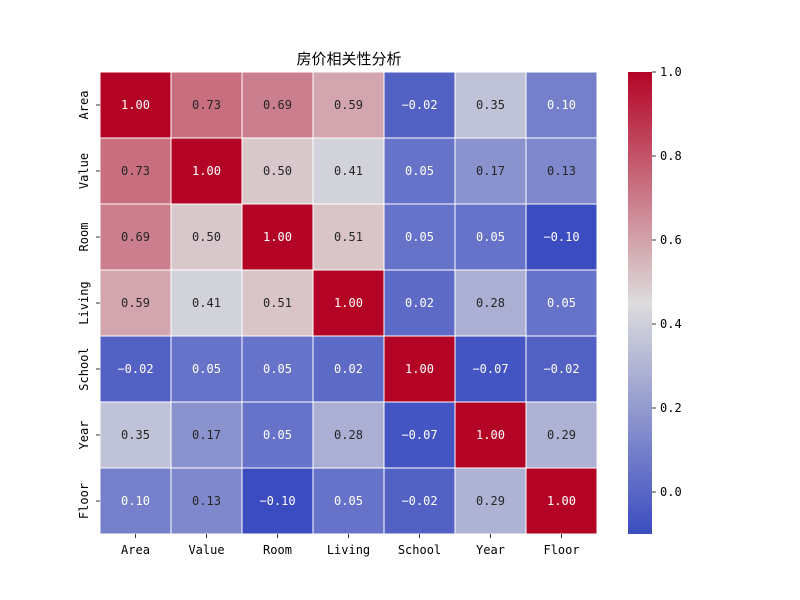 The width and height of the screenshot is (800, 600). I want to click on y-tick-label: Floor, so click(84, 501).